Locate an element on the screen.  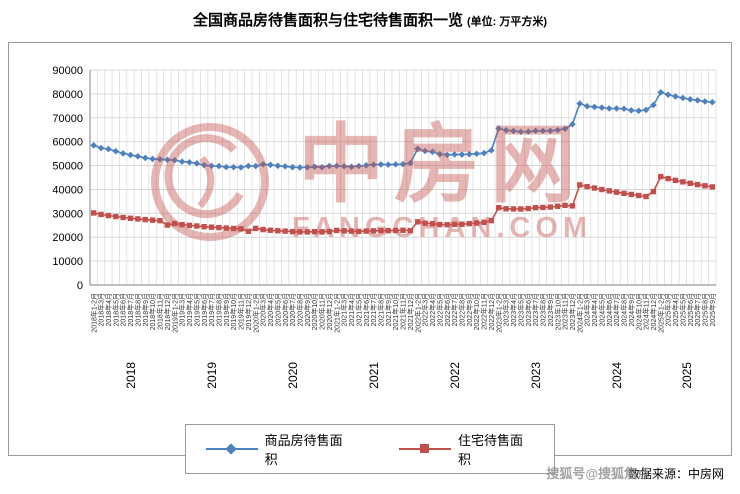
x-tick-label: 2023年12月 is located at coordinates (572, 311).